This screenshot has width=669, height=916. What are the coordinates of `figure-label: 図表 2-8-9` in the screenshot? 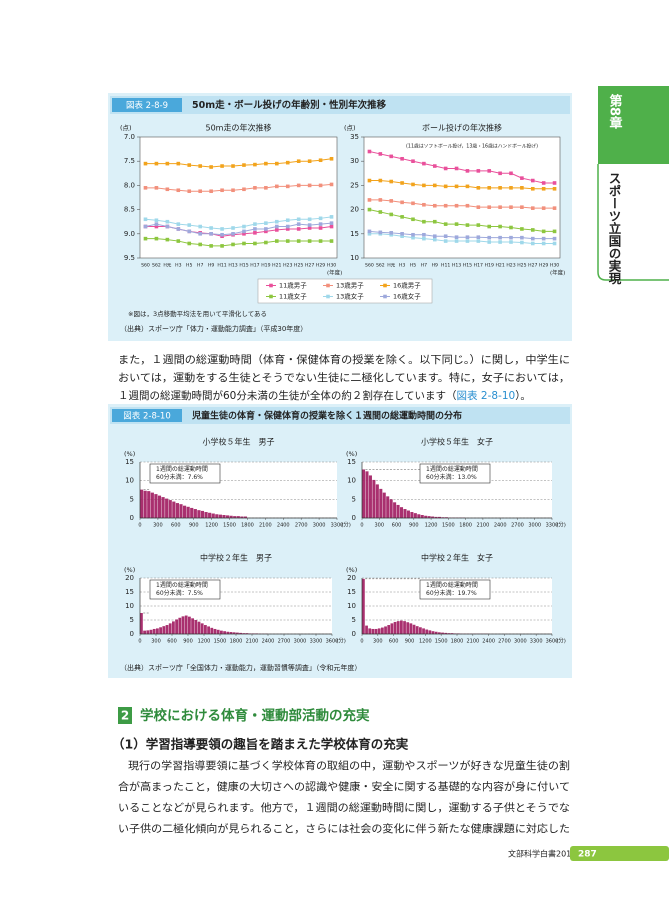 It's located at (147, 105).